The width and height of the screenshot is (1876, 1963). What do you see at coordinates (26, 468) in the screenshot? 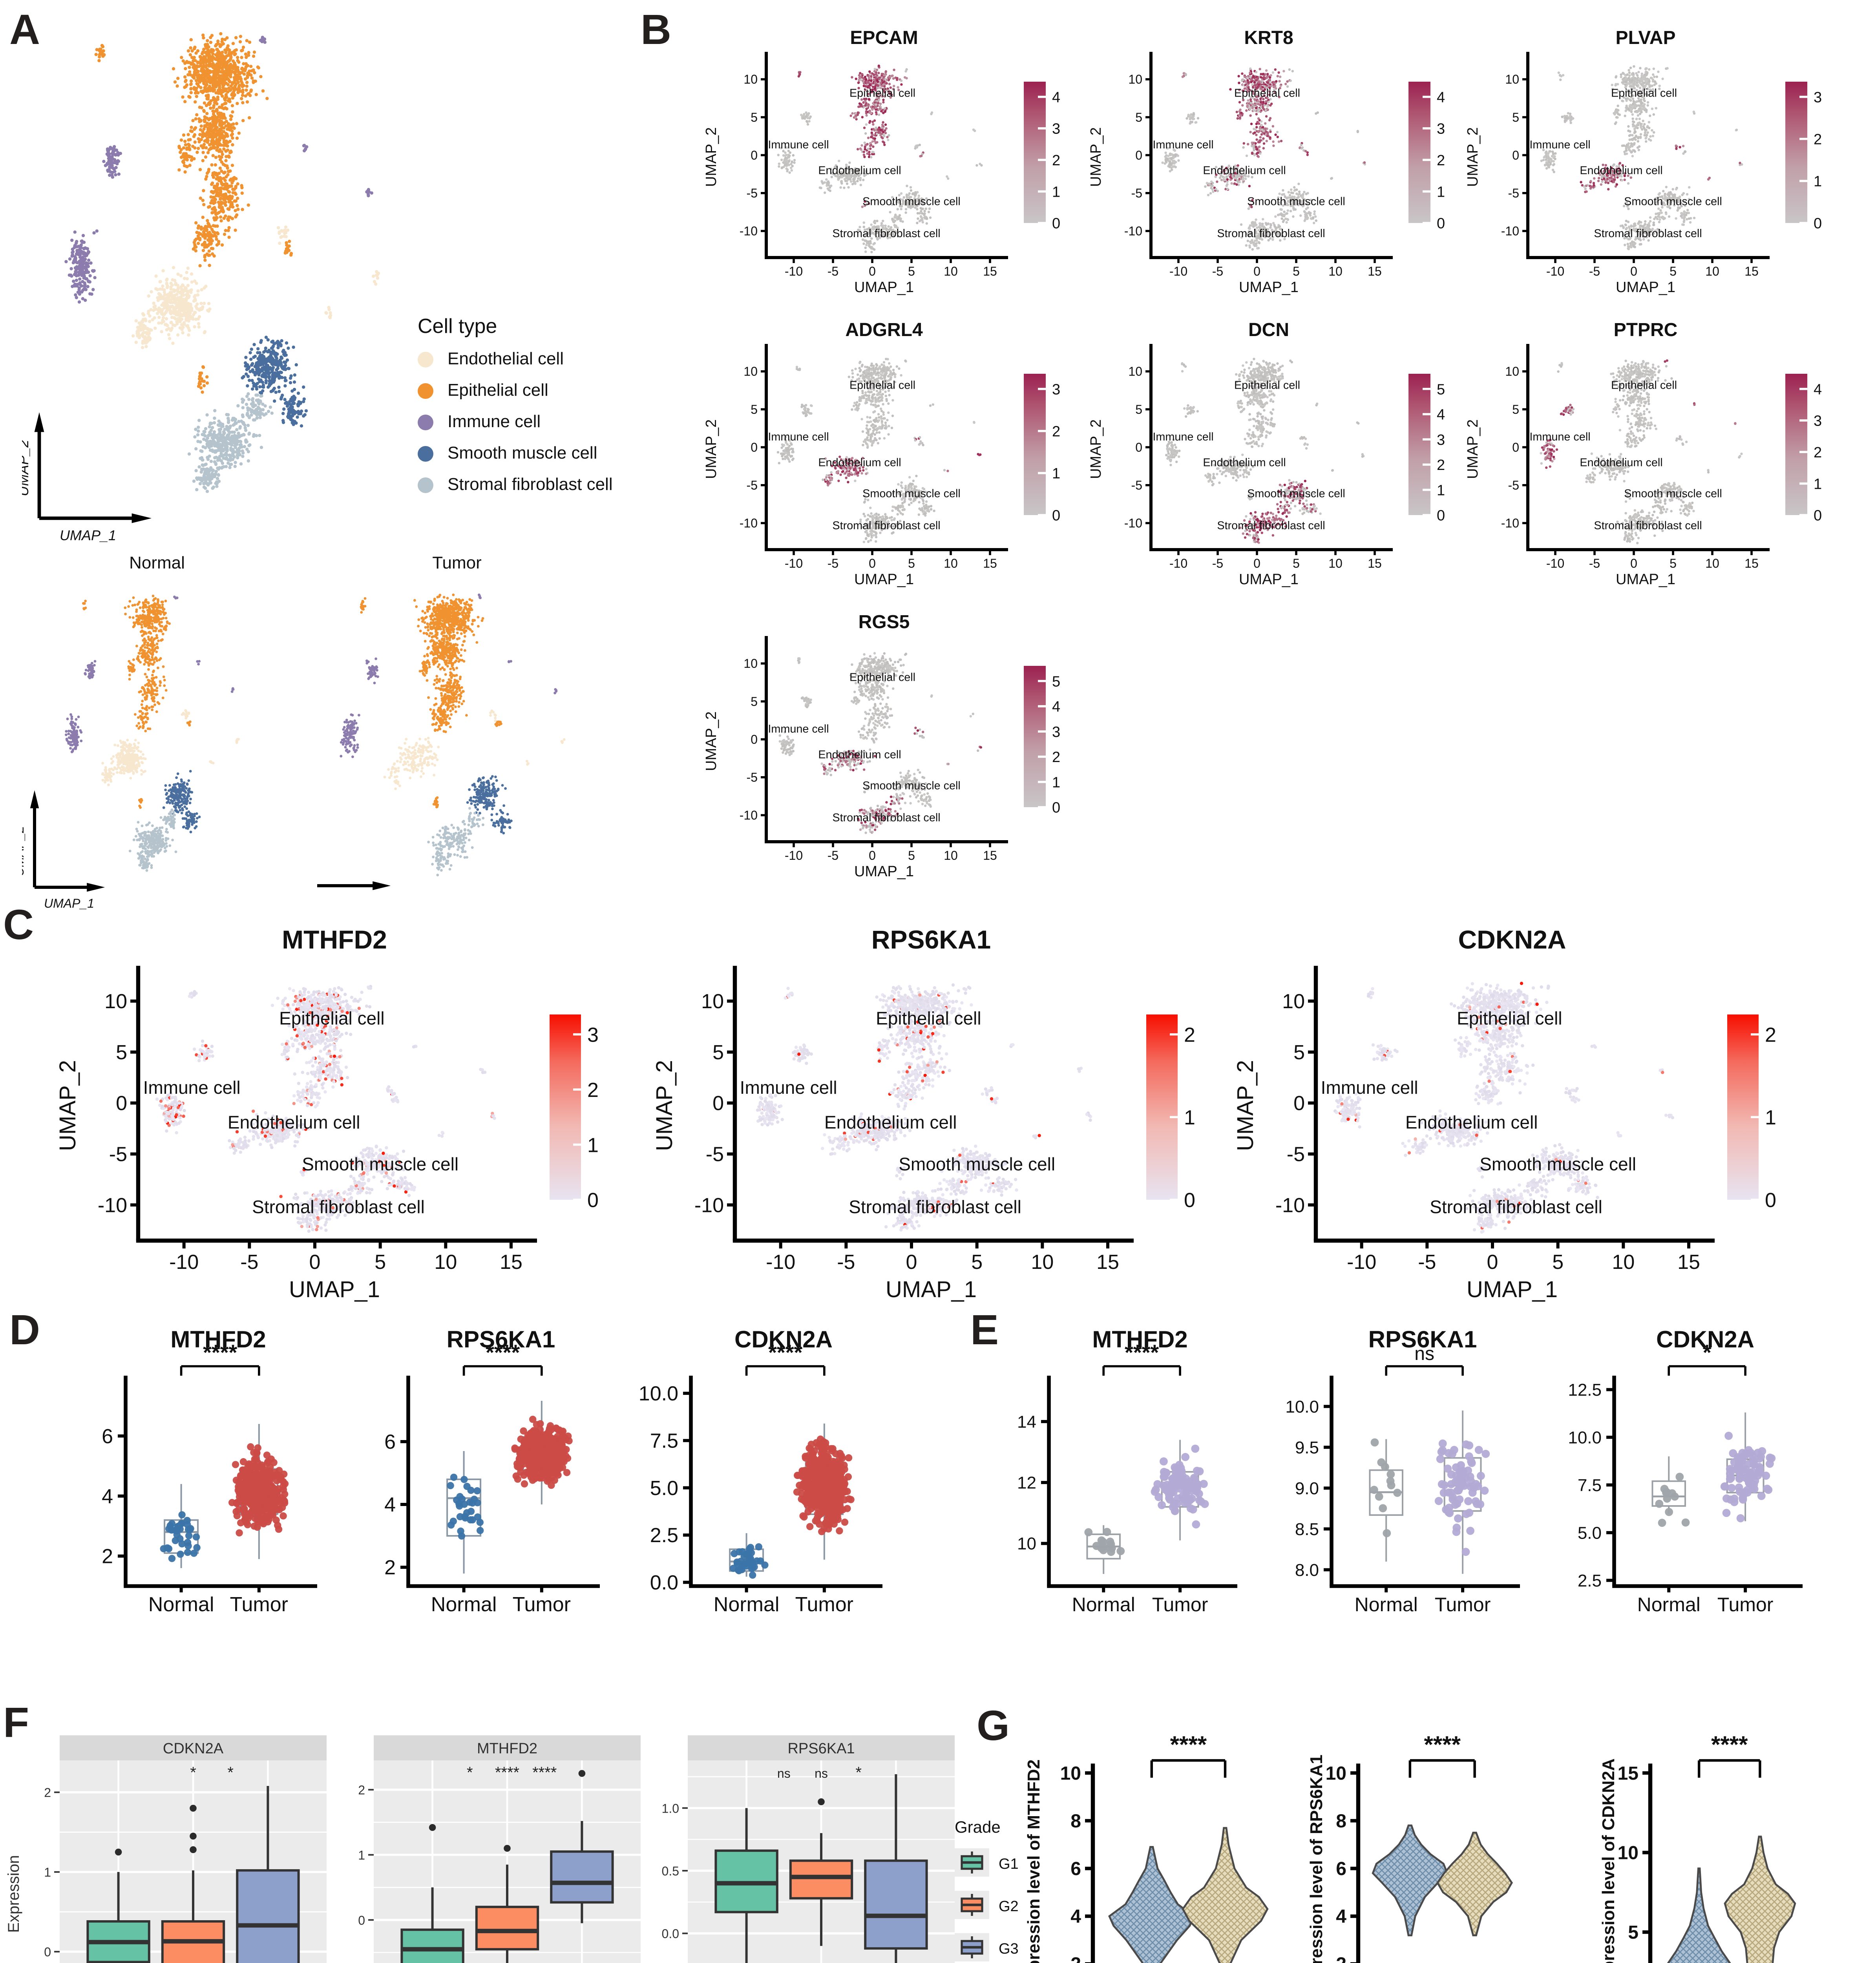
I see `svg-text: UMAP_2` at bounding box center [26, 468].